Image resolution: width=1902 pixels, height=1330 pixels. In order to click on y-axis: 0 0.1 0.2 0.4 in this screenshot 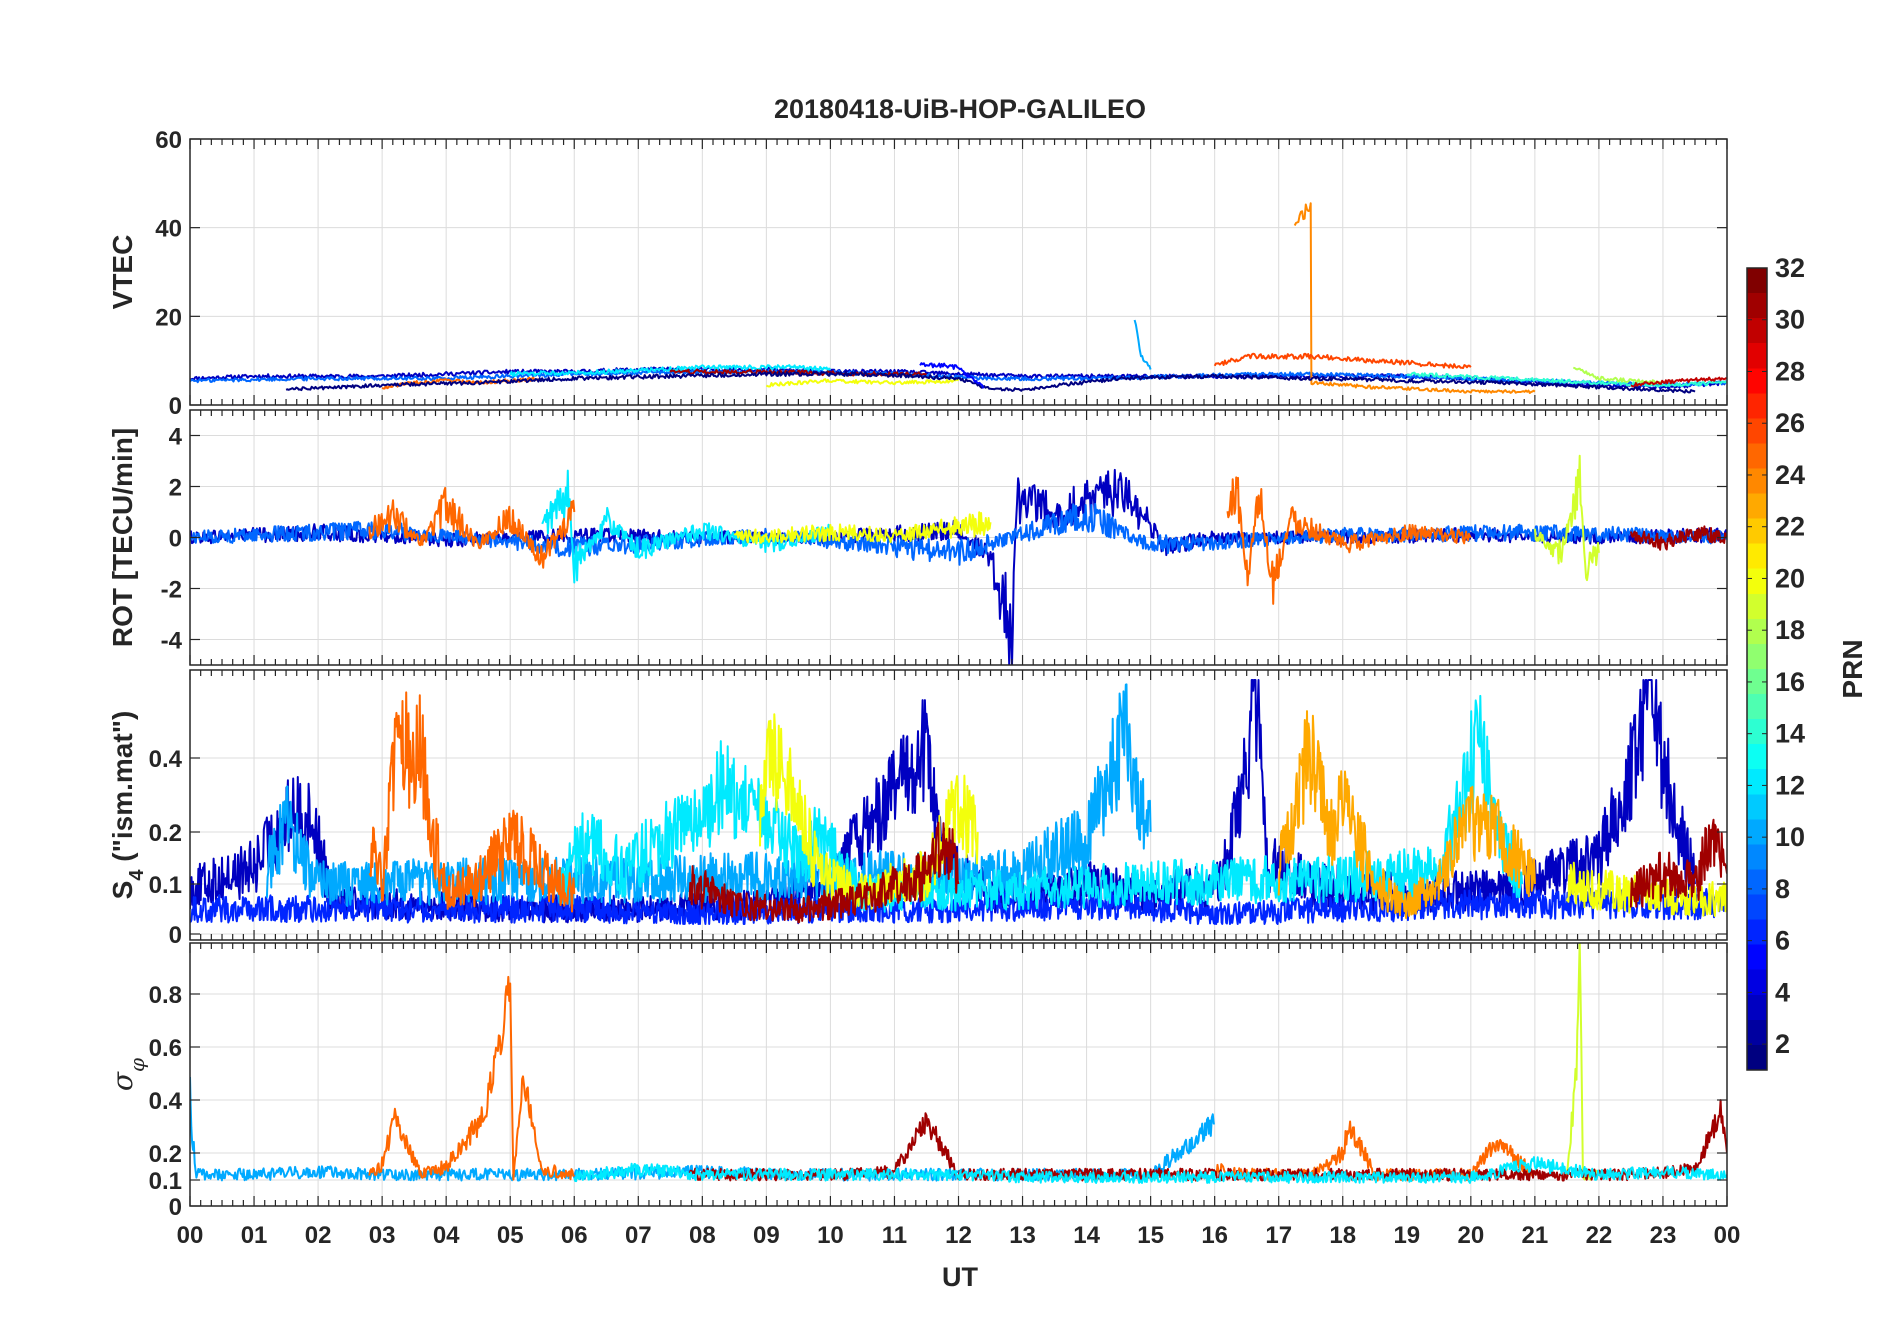, I will do `click(938, 847)`.